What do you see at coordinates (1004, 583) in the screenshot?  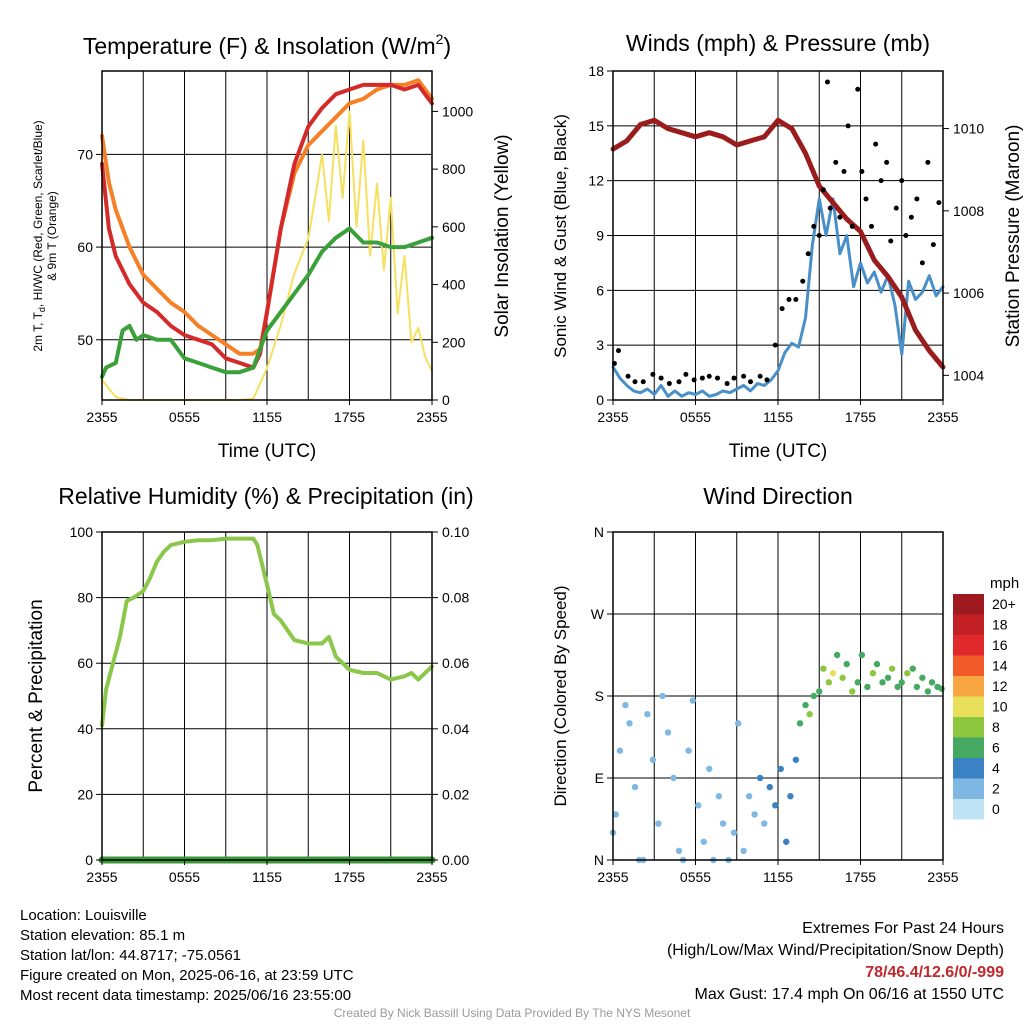 I see `legend-title: mph` at bounding box center [1004, 583].